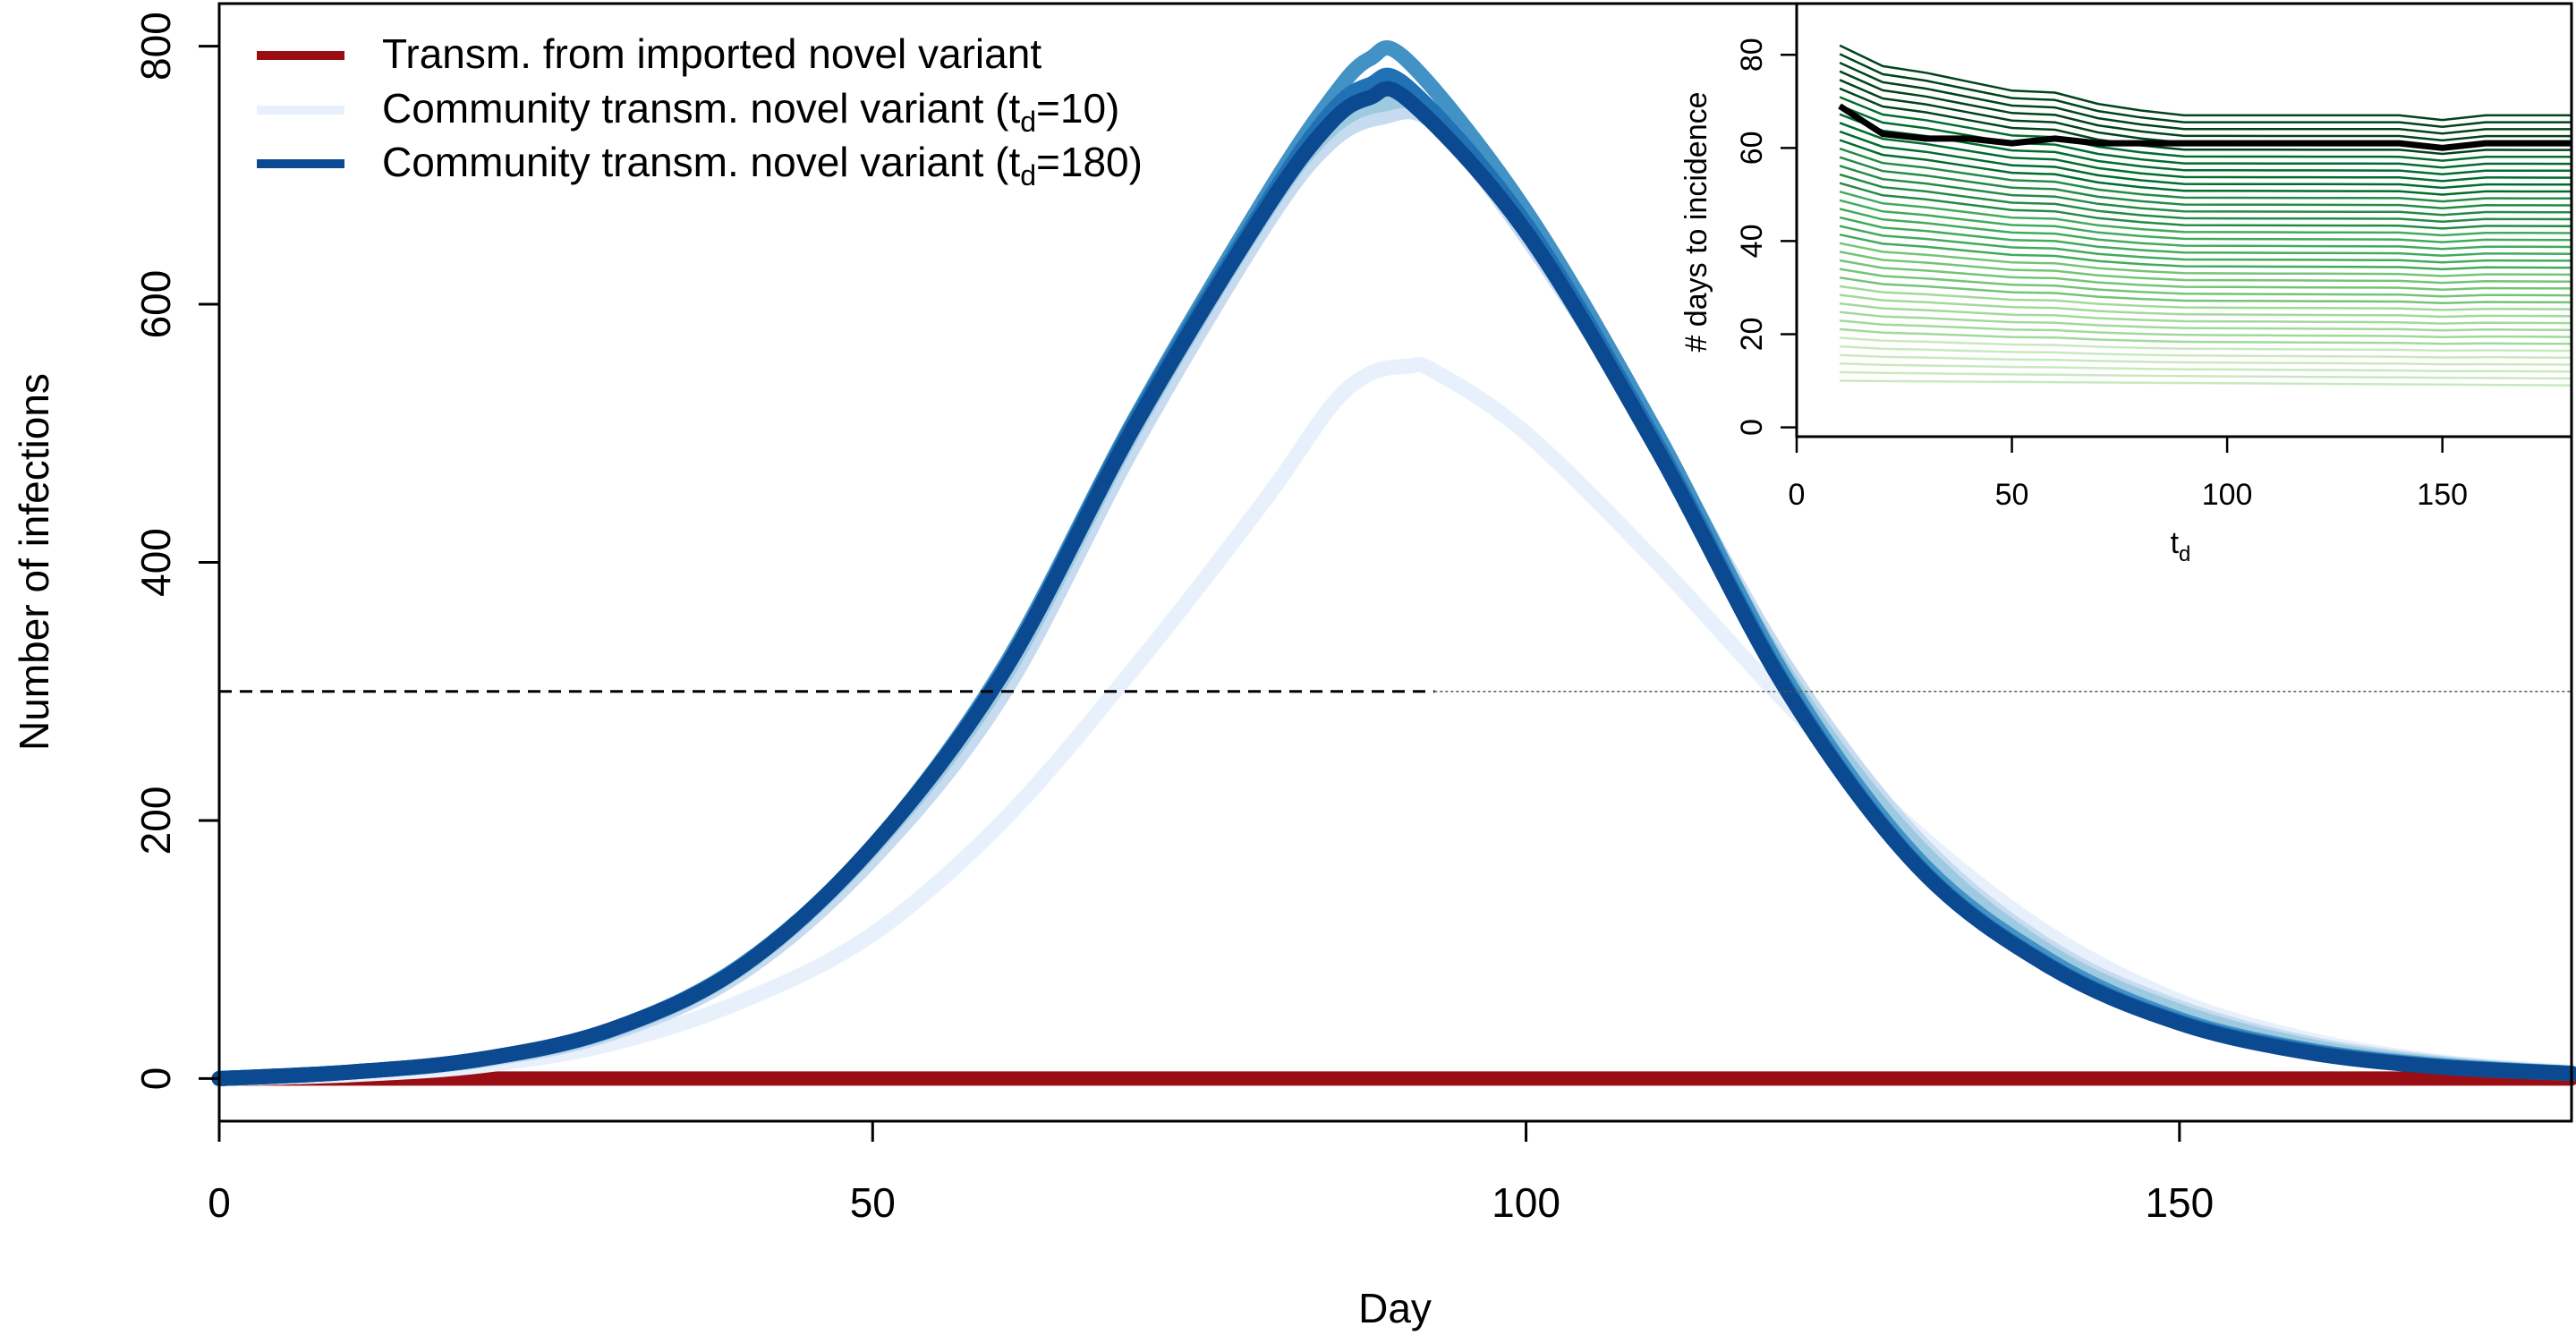  Describe the element at coordinates (2227, 495) in the screenshot. I see `inset-x-tick-label: 100` at that location.